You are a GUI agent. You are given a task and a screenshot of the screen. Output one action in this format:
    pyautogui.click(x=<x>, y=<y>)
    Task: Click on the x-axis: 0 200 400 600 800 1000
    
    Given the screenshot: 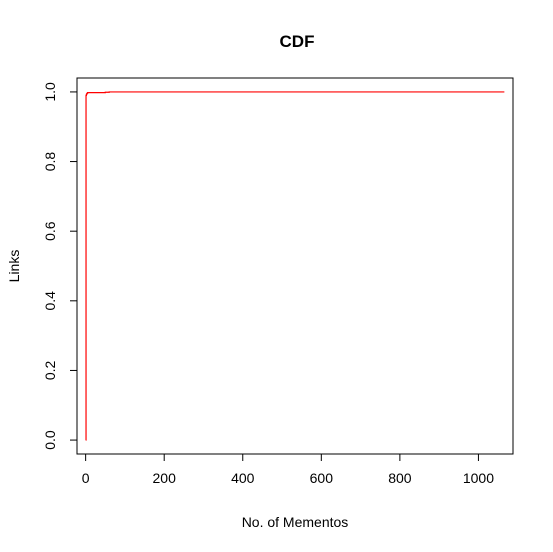 What is the action you would take?
    pyautogui.click(x=288, y=469)
    